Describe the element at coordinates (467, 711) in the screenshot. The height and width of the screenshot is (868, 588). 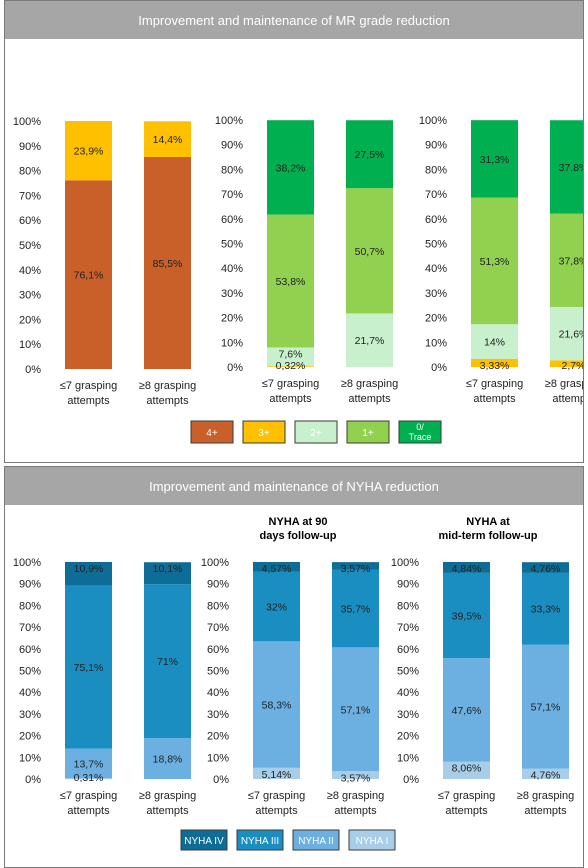
I see `data-label: 47,6%` at that location.